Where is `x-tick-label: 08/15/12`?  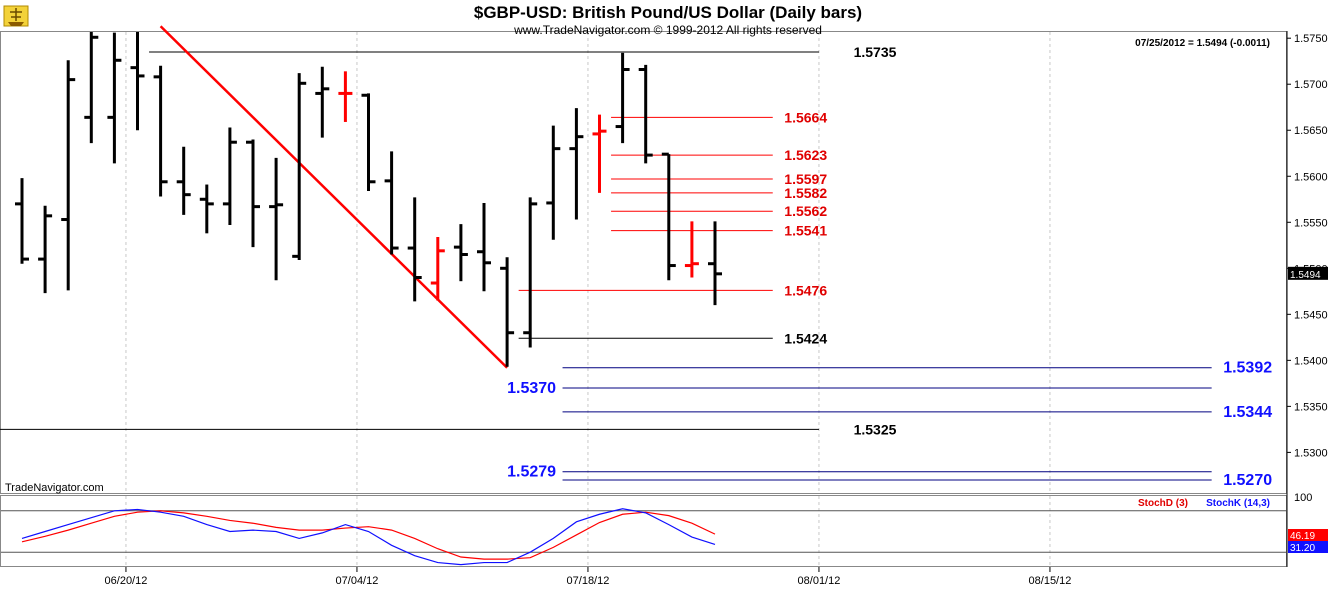 x-tick-label: 08/15/12 is located at coordinates (1050, 581).